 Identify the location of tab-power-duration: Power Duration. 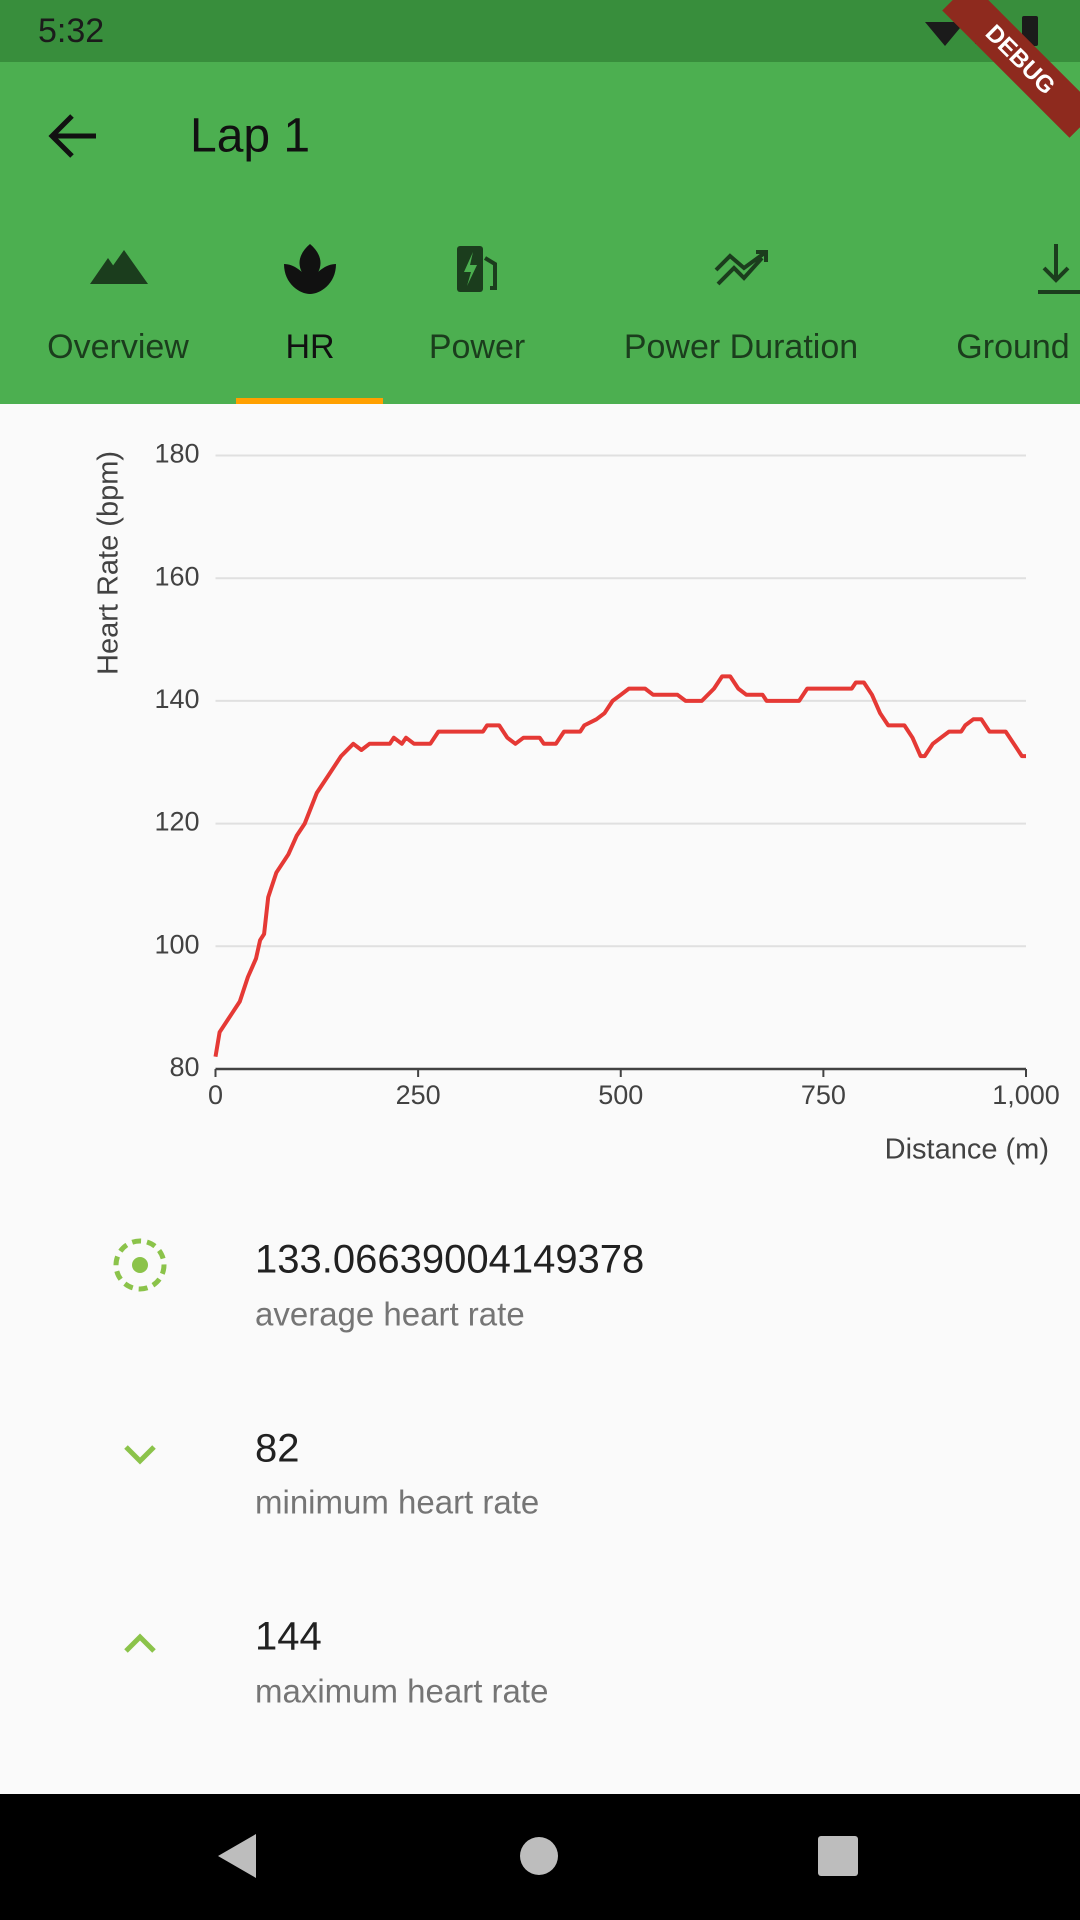
(741, 308).